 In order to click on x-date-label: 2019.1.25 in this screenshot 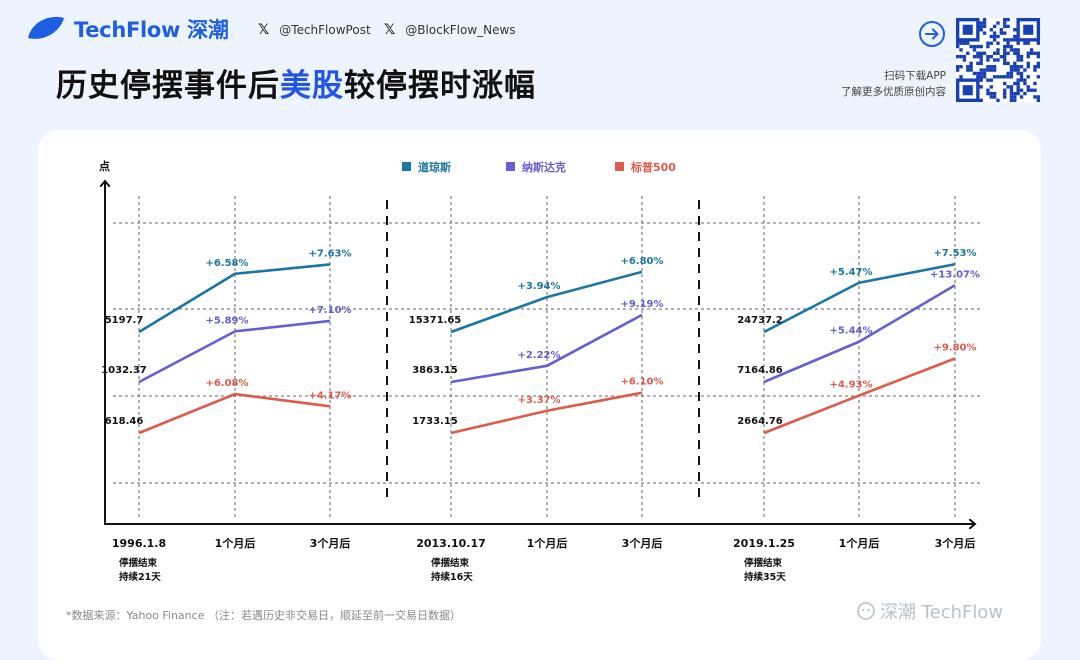, I will do `click(764, 543)`.